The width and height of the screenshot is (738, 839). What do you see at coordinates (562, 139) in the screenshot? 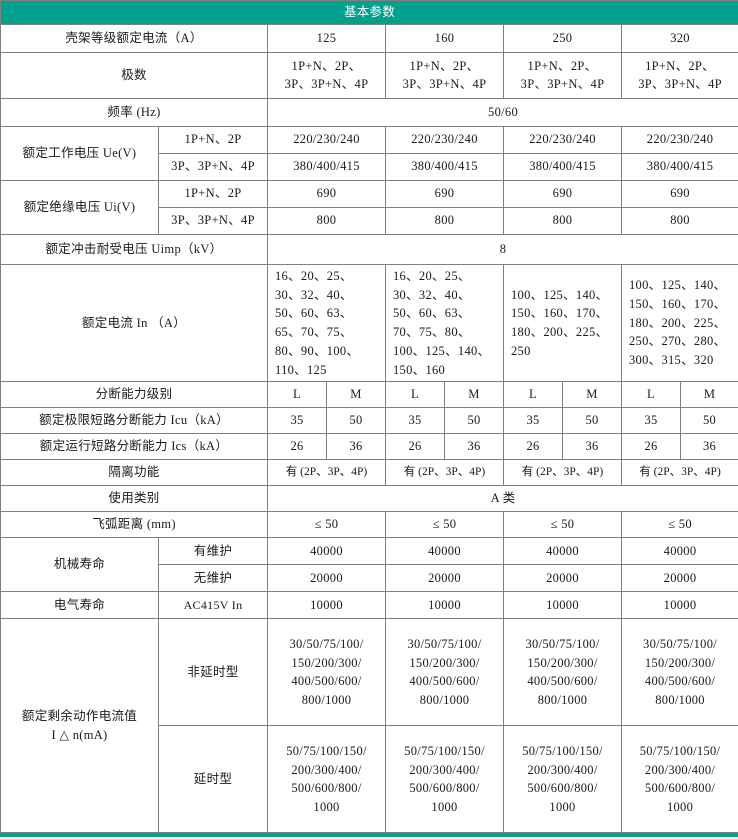
I see `working-voltage-1-250: 220/230/240` at bounding box center [562, 139].